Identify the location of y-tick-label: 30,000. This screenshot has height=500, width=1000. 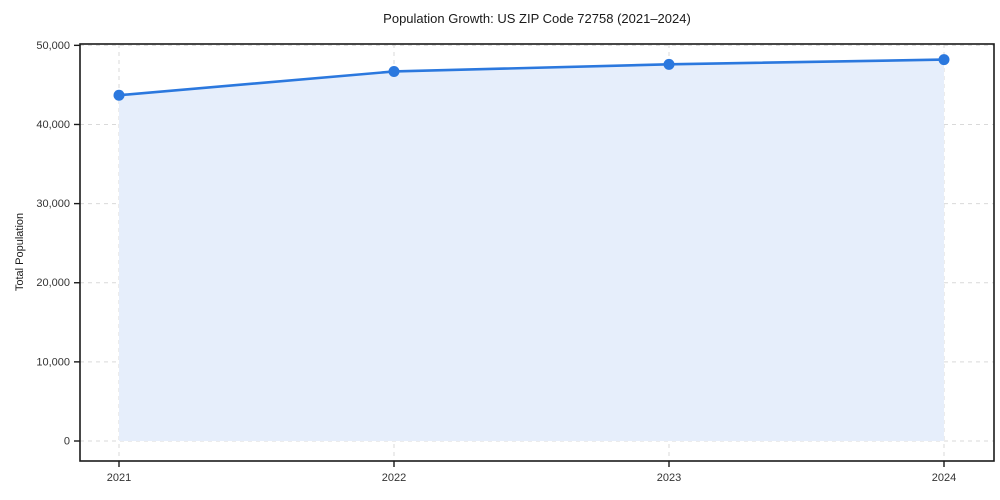
(53, 204).